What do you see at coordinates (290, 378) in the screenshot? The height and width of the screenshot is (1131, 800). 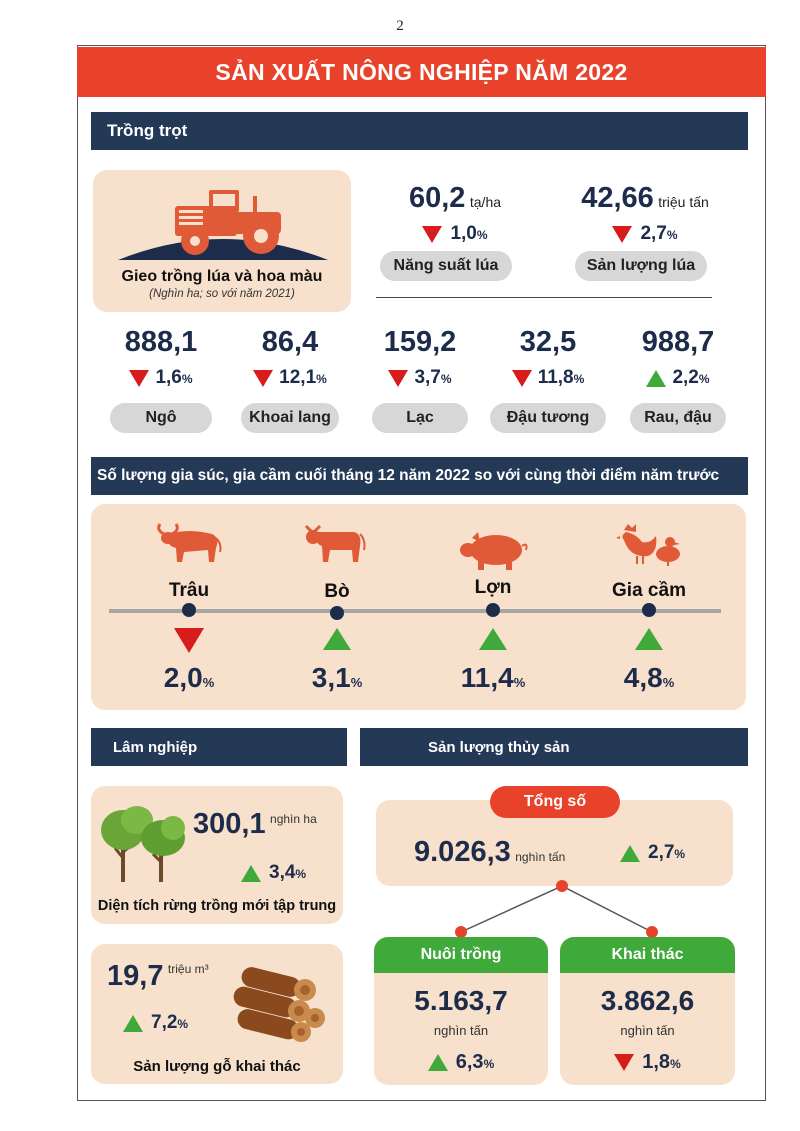 I see `crop-item-change: 12,1%` at bounding box center [290, 378].